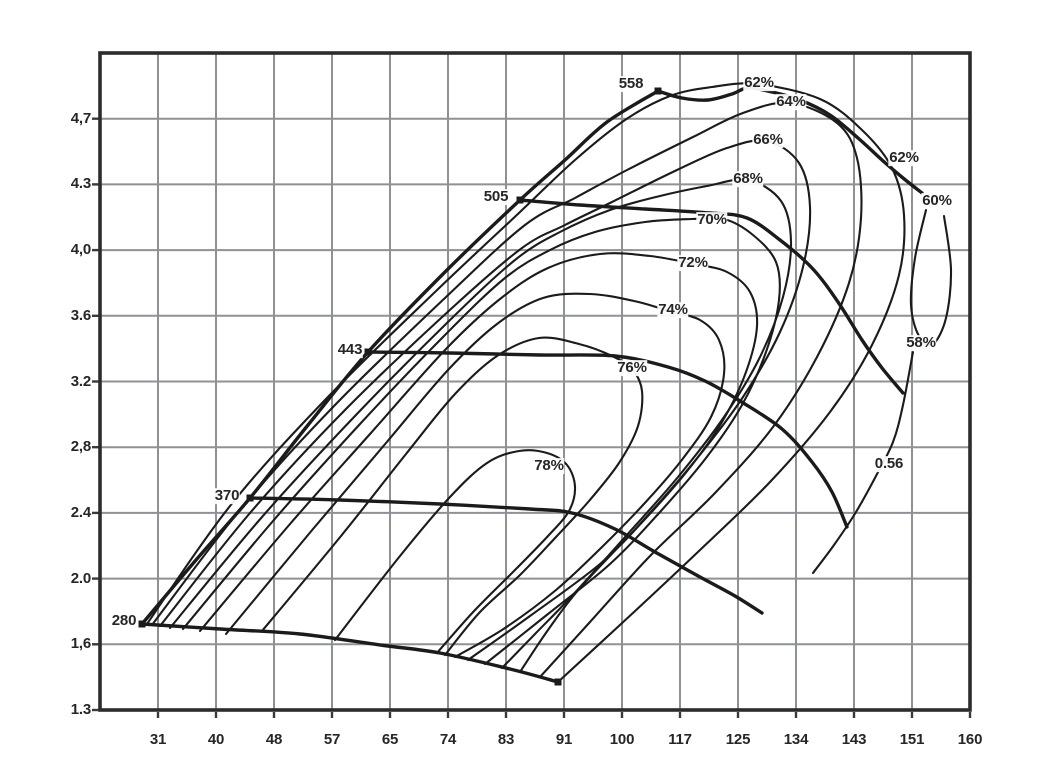 The height and width of the screenshot is (764, 1060). What do you see at coordinates (854, 739) in the screenshot?
I see `x-axis-tick-label: 143` at bounding box center [854, 739].